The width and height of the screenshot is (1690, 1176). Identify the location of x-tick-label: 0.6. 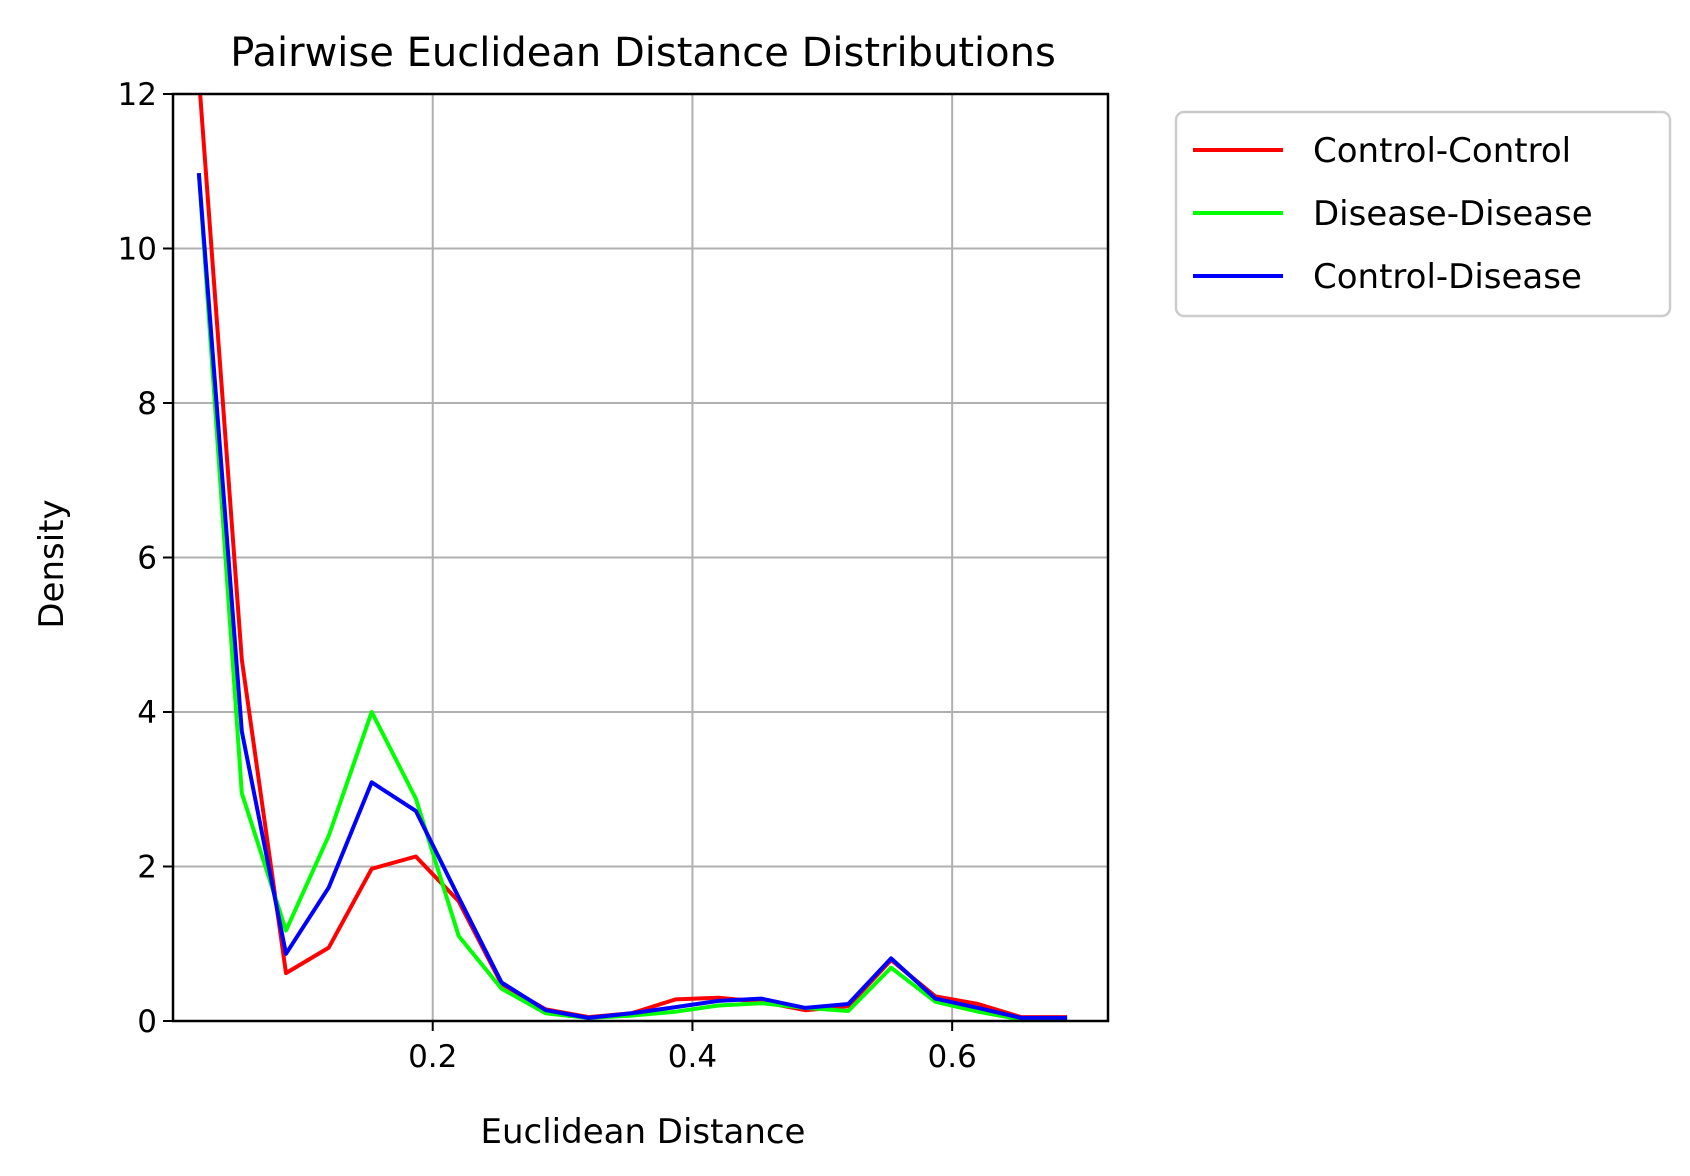
(952, 1057).